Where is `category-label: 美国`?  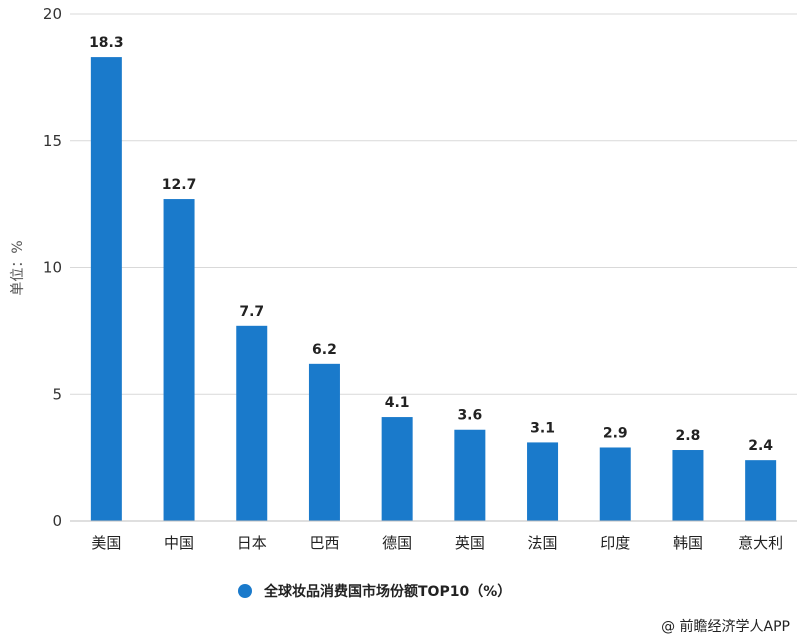
category-label: 美国 is located at coordinates (106, 543).